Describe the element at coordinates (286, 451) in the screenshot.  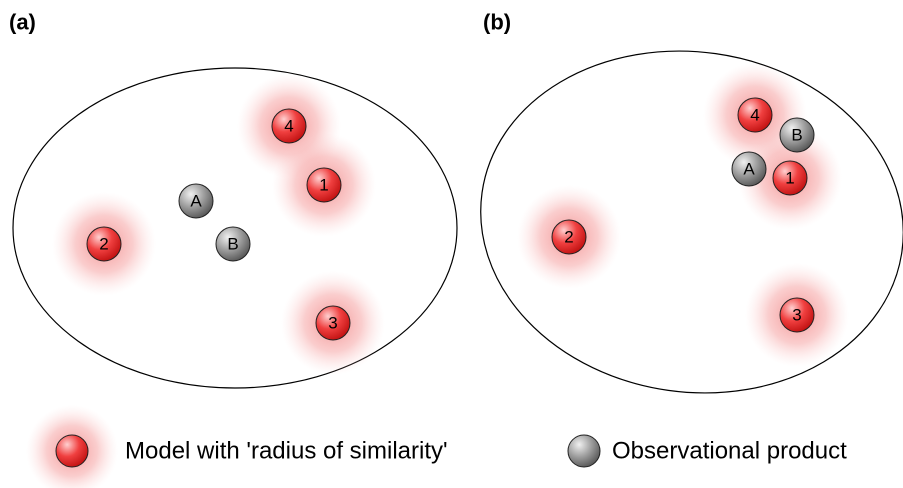
I see `legend-text: Model with 'radius of similarity'` at that location.